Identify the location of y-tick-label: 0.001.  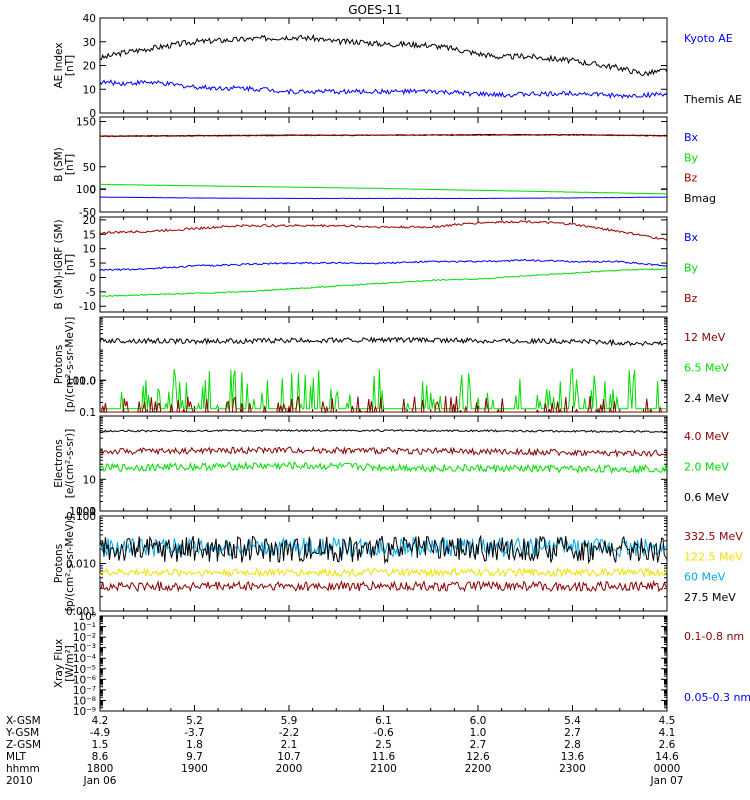
(81, 612).